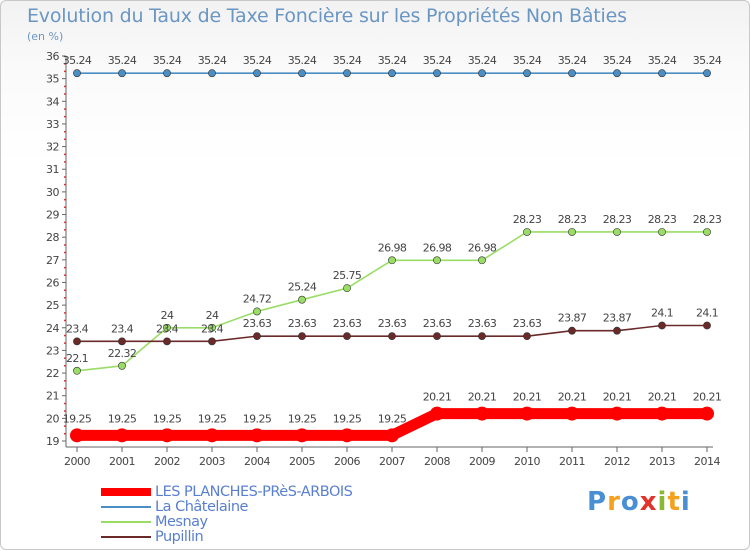 The image size is (750, 551). I want to click on legend-label: La Châtelaine, so click(201, 507).